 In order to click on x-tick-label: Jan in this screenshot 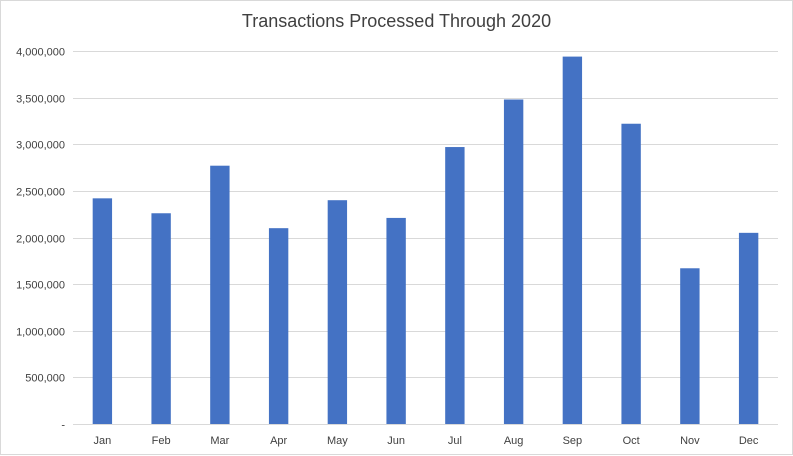, I will do `click(103, 441)`.